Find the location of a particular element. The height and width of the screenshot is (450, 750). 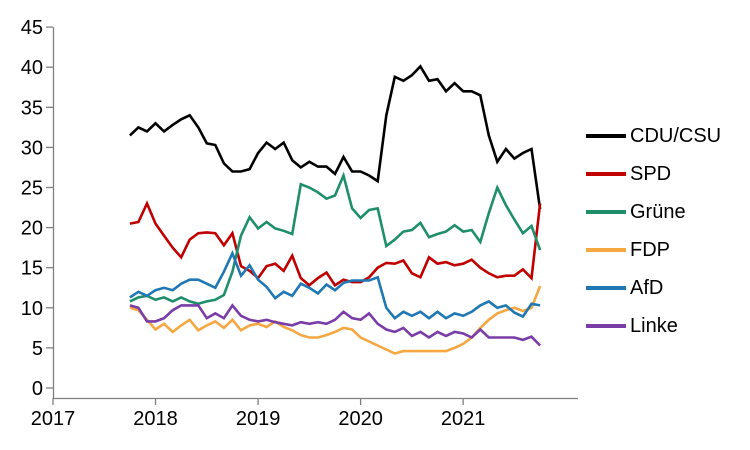

legend-item-fdp: FDP is located at coordinates (628, 250).